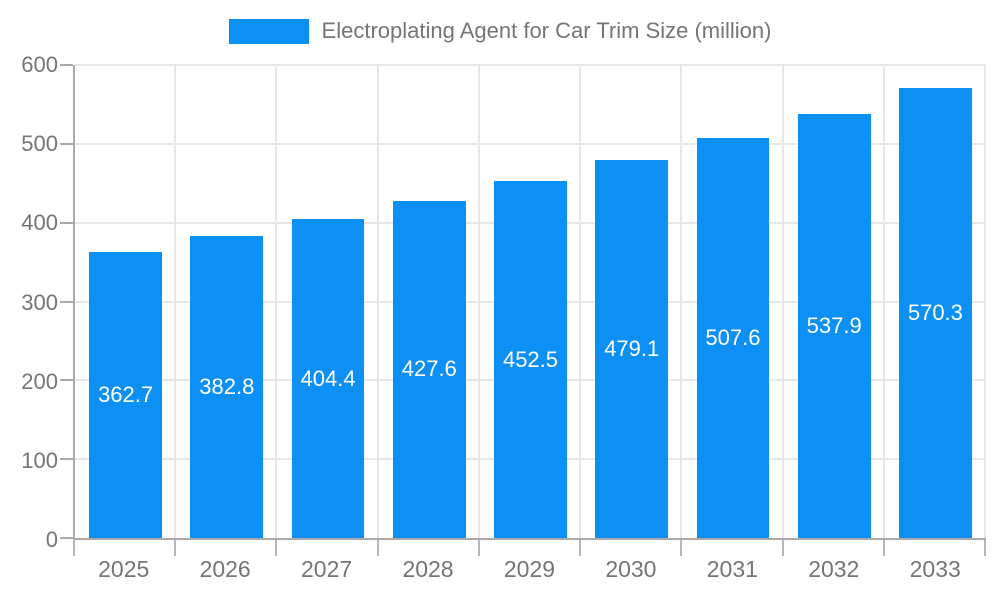 The image size is (1000, 600). Describe the element at coordinates (39, 460) in the screenshot. I see `y-axis-tick-label: 100` at that location.